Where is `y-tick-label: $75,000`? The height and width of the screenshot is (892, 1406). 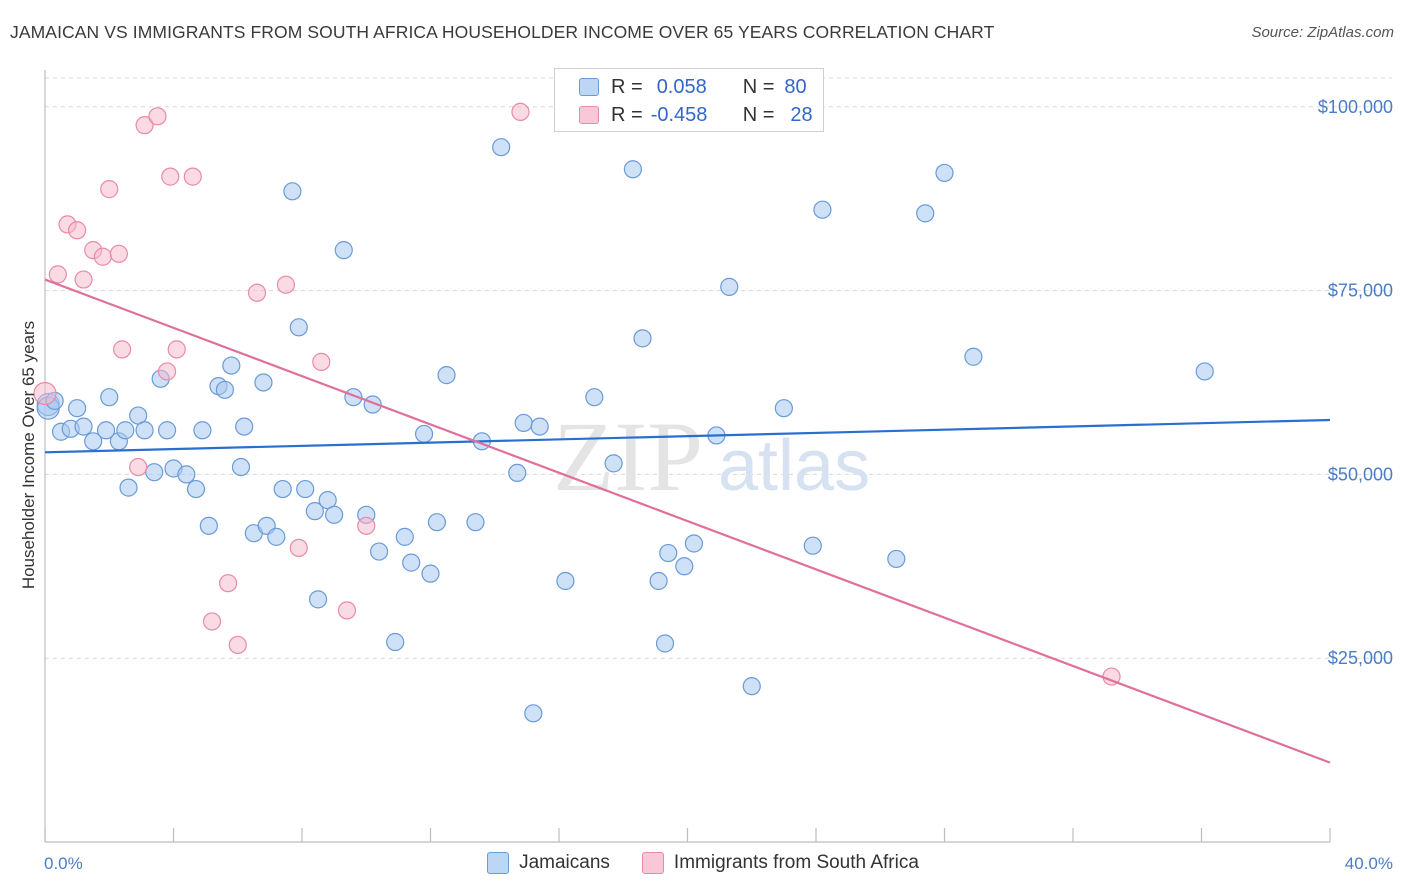 y-tick-label: $75,000 is located at coordinates (1360, 291).